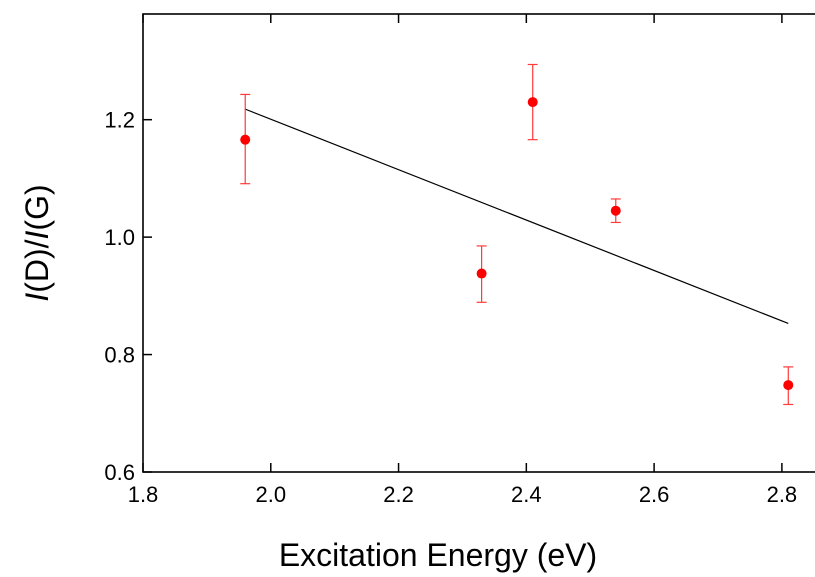 This screenshot has height=577, width=815. I want to click on y-axis-title-part-2: (D)/, so click(37, 265).